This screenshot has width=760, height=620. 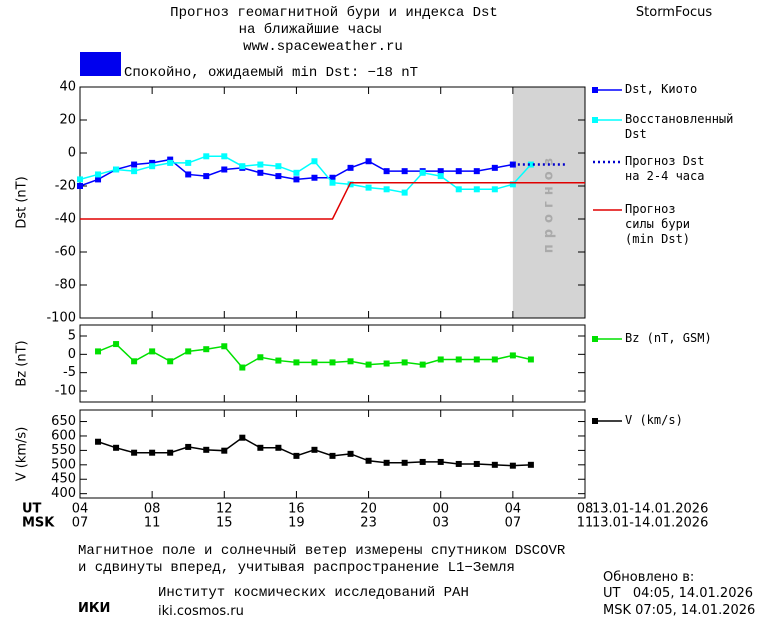 What do you see at coordinates (63, 450) in the screenshot?
I see `y-tick-label: 550` at bounding box center [63, 450].